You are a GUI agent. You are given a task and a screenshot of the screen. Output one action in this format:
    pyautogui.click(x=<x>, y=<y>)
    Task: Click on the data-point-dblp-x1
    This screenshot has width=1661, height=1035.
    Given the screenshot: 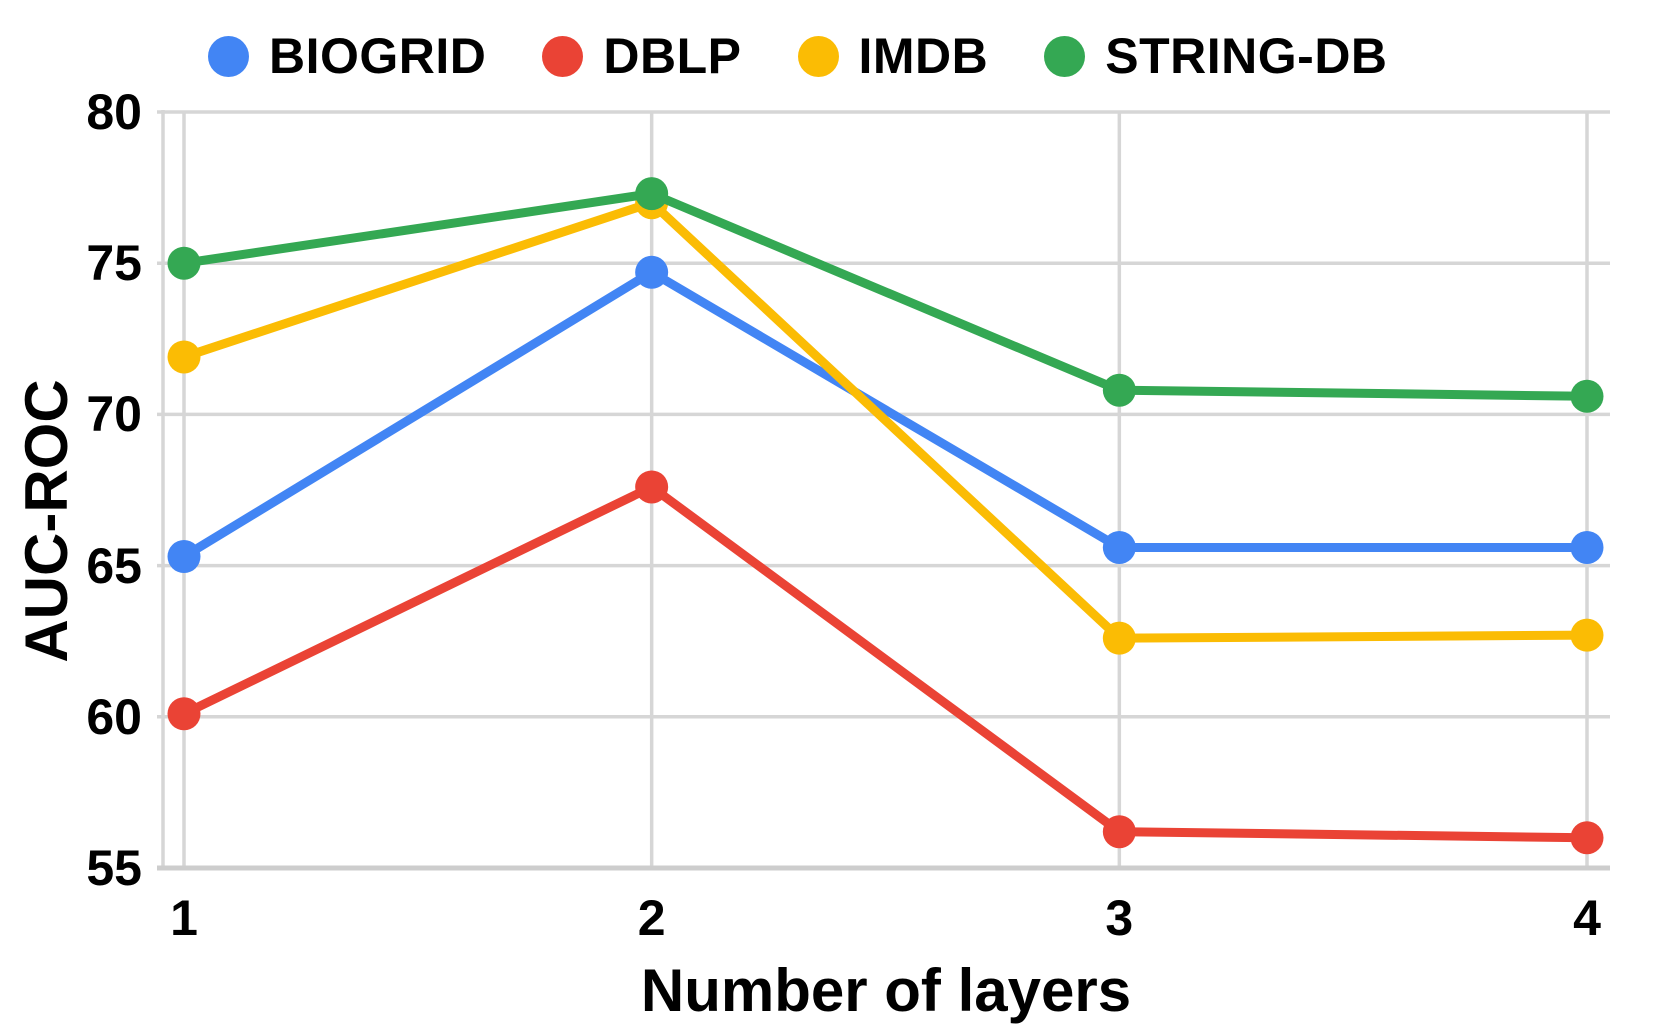 What is the action you would take?
    pyautogui.click(x=184, y=714)
    